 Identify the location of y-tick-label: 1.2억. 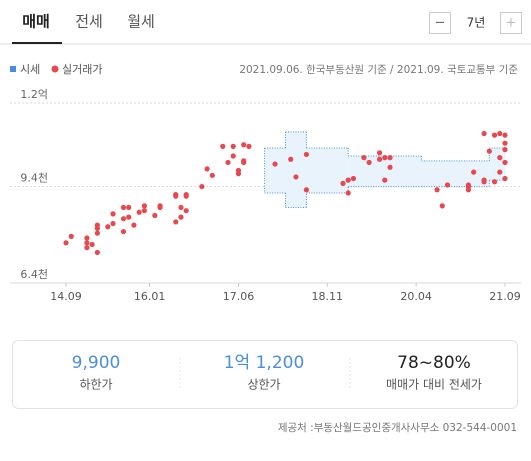
(34, 94).